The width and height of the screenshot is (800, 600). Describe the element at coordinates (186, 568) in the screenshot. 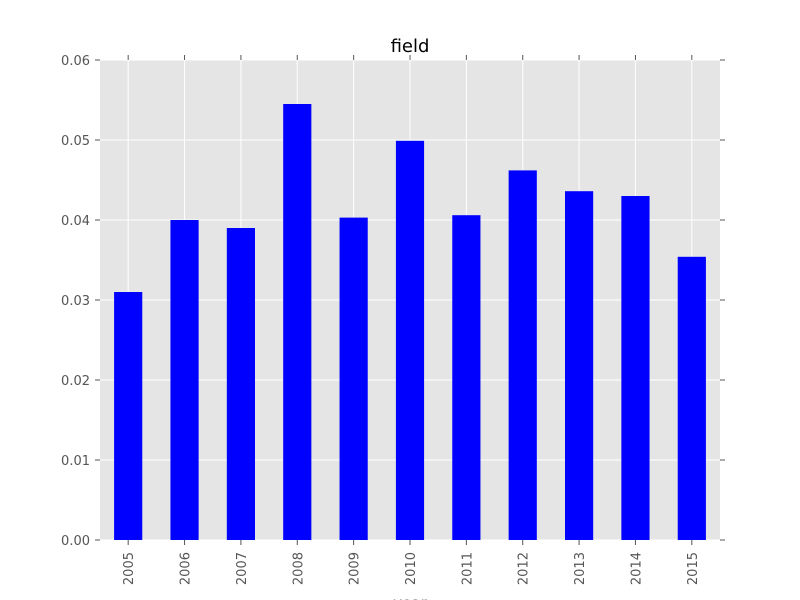

I see `x-tick-label: 2006` at that location.